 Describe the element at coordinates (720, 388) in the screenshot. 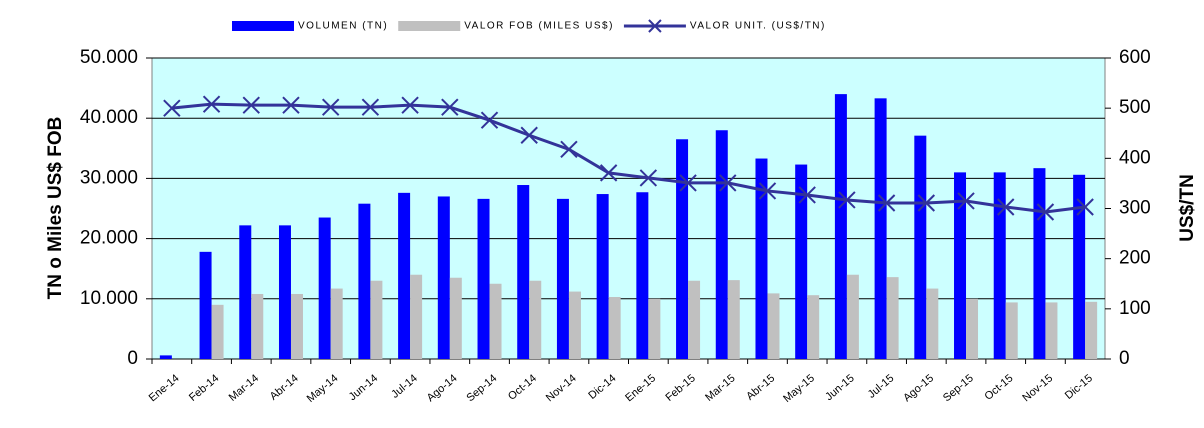

I see `x-tick-label: Mar-15` at that location.